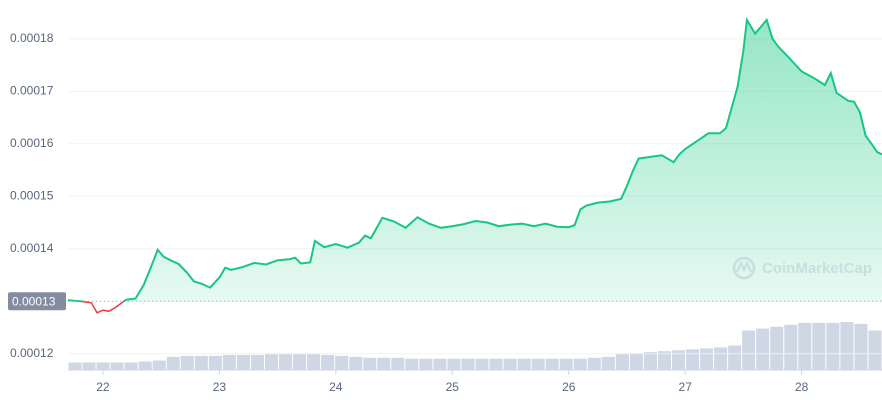 This screenshot has height=400, width=882. What do you see at coordinates (453, 387) in the screenshot?
I see `x-tick-label: 25` at bounding box center [453, 387].